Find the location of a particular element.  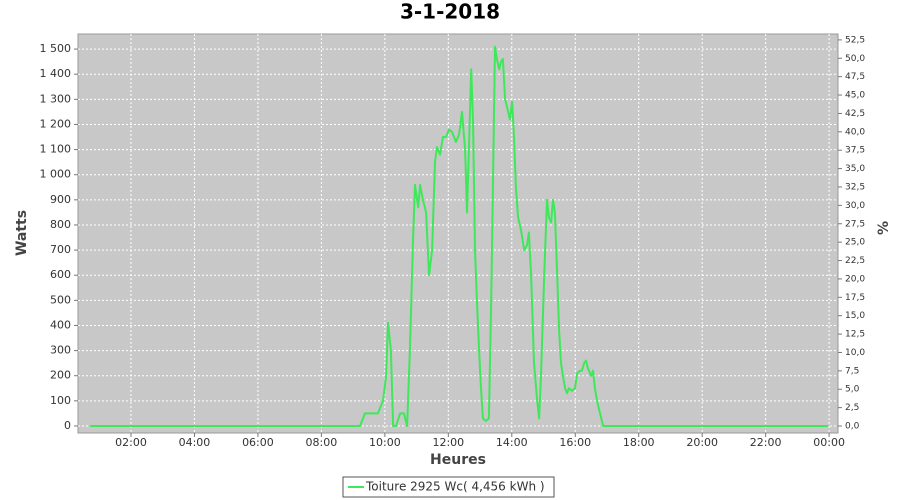

y-tick-label: 800 is located at coordinates (60, 224).